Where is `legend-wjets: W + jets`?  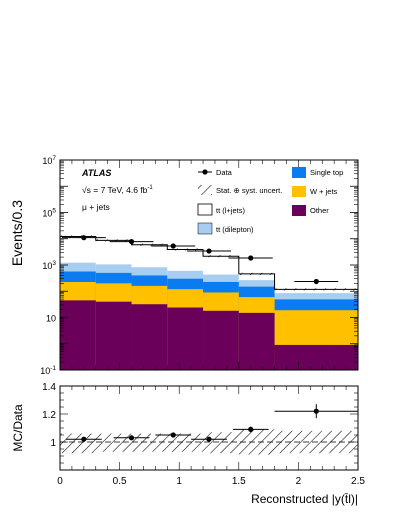 legend-wjets: W + jets is located at coordinates (315, 191).